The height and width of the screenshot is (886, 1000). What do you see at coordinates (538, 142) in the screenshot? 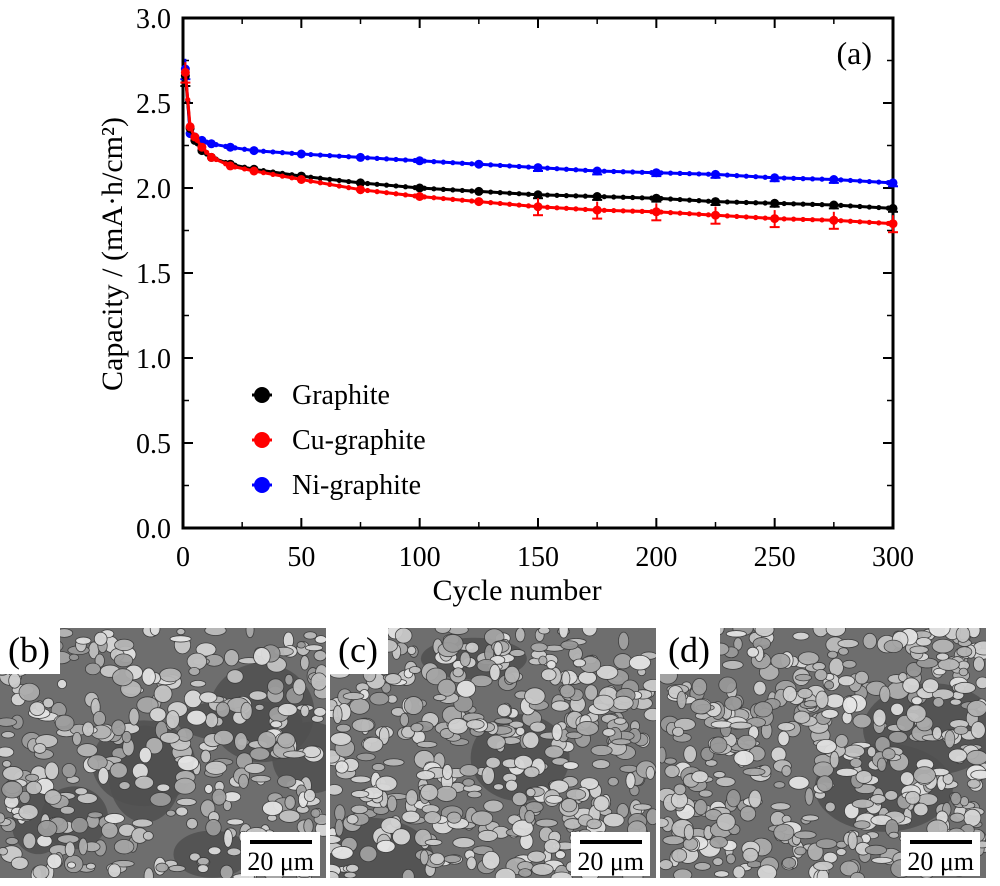
I see `series-line` at bounding box center [538, 142].